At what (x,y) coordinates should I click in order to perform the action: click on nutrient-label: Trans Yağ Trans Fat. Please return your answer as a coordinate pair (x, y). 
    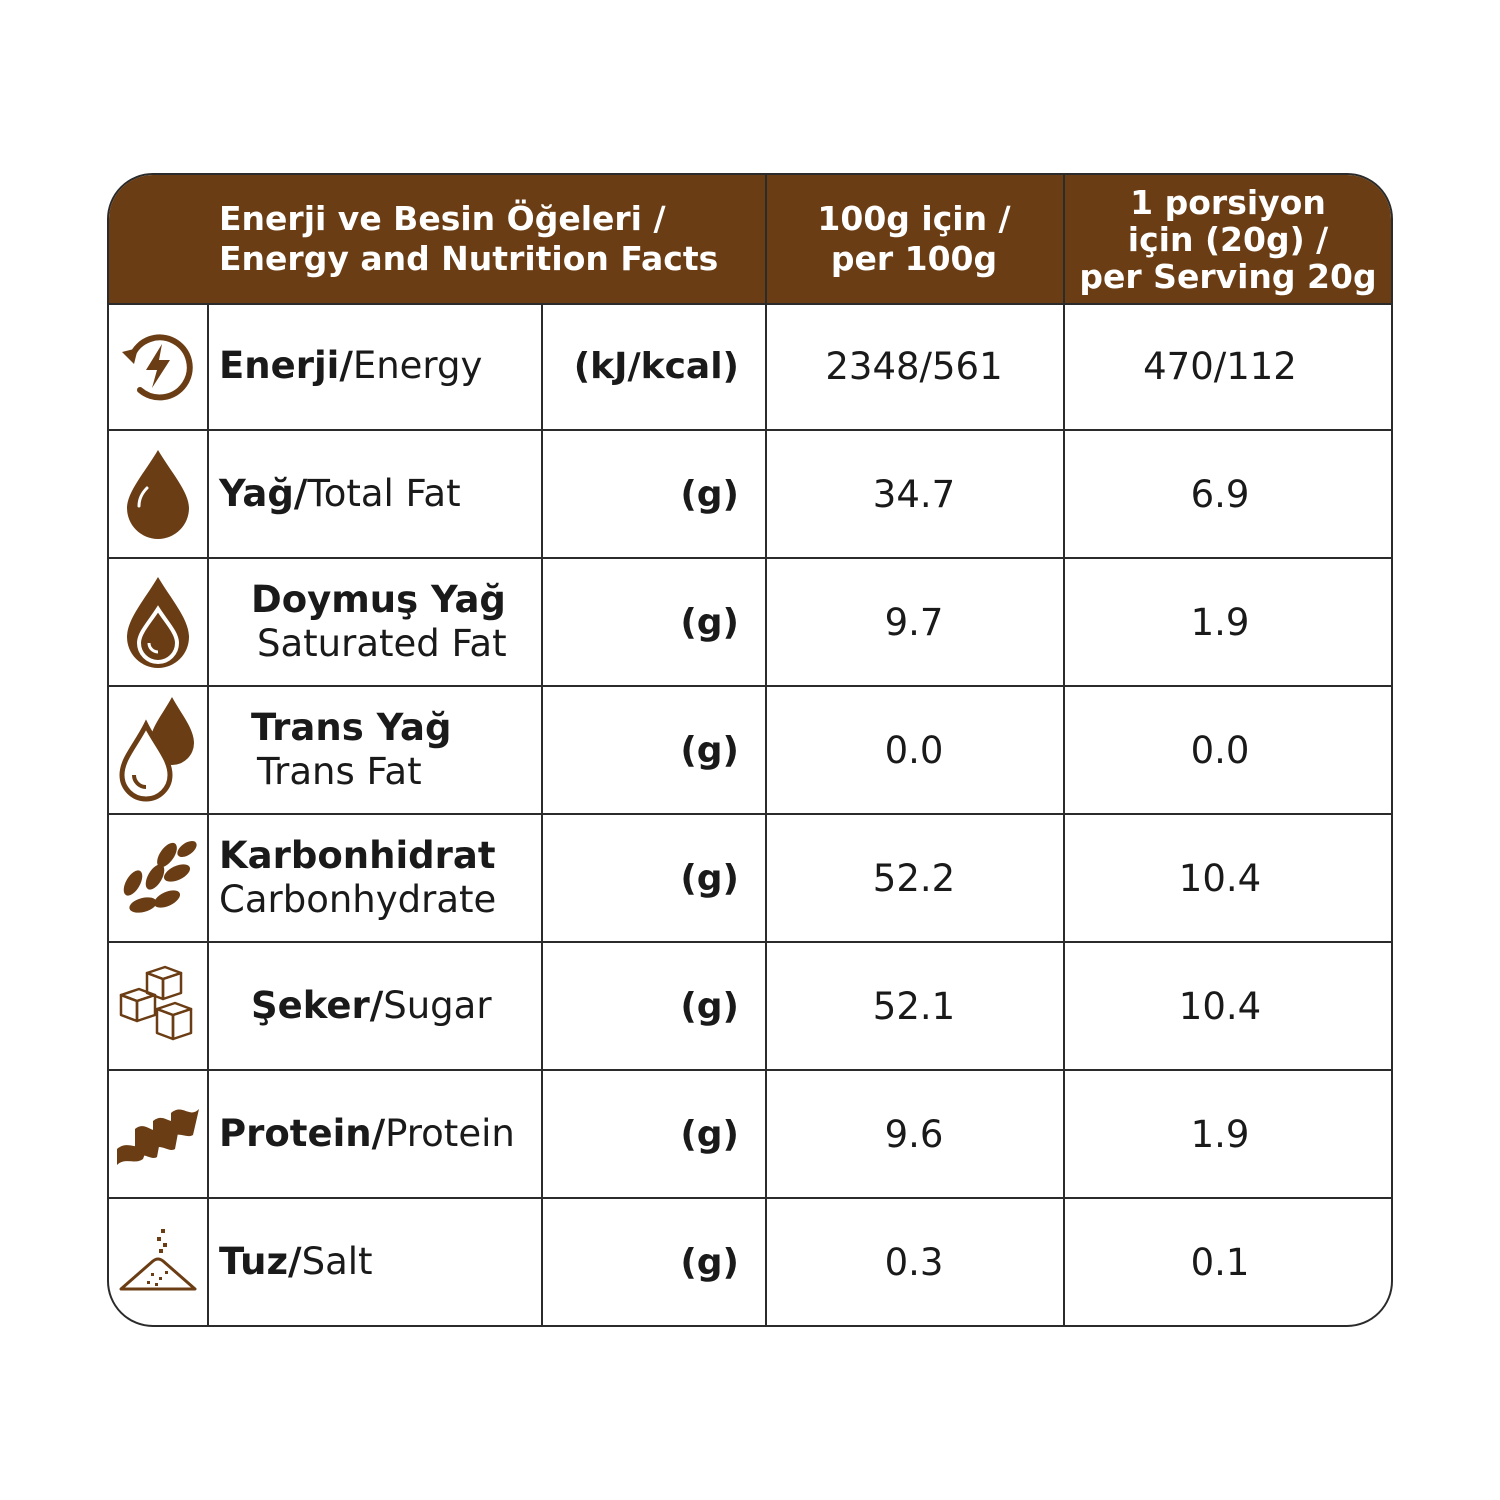
    Looking at the image, I should click on (412, 750).